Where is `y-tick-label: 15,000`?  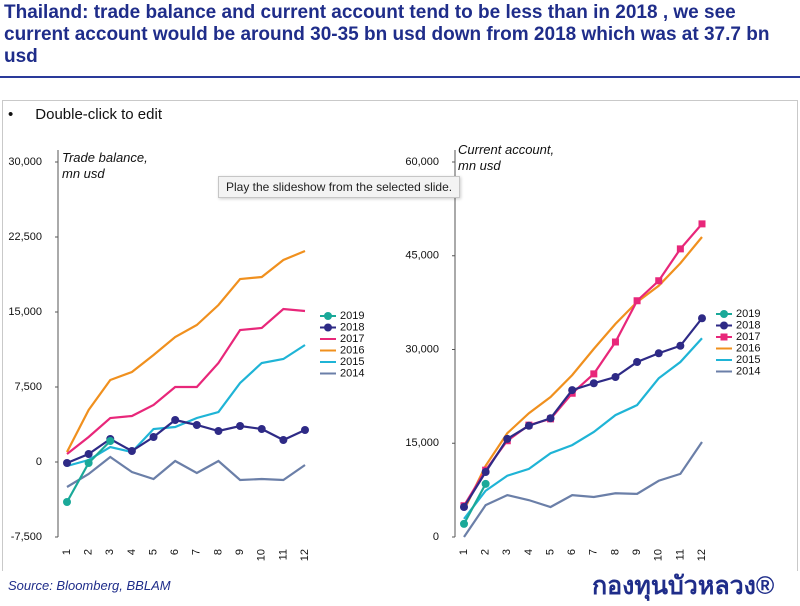 y-tick-label: 15,000 is located at coordinates (25, 312).